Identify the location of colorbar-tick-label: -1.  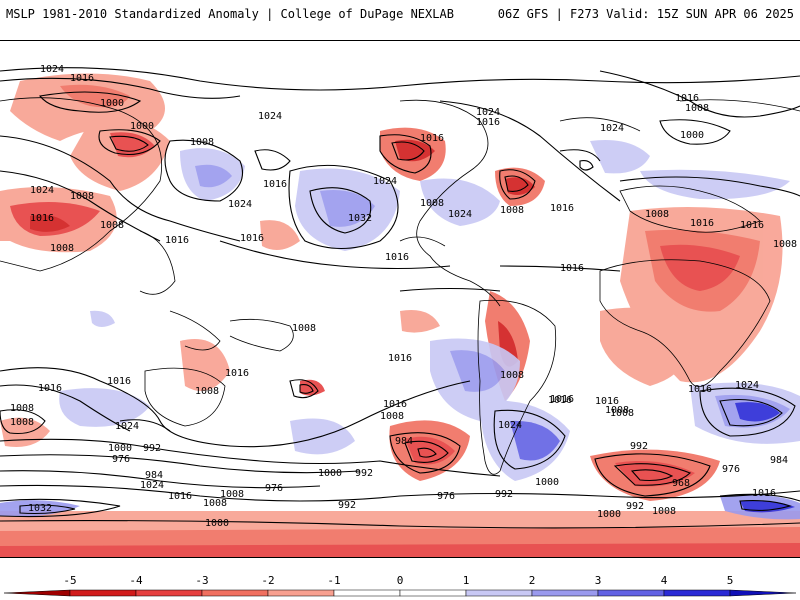
(333, 580).